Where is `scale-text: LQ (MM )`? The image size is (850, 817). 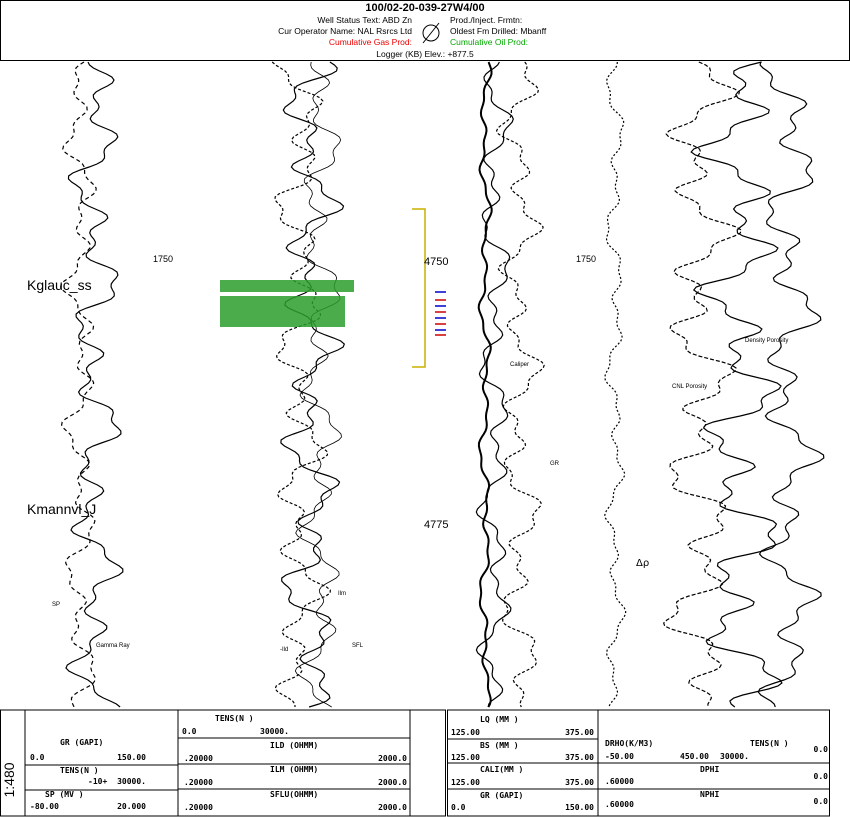 scale-text: LQ (MM ) is located at coordinates (499, 719).